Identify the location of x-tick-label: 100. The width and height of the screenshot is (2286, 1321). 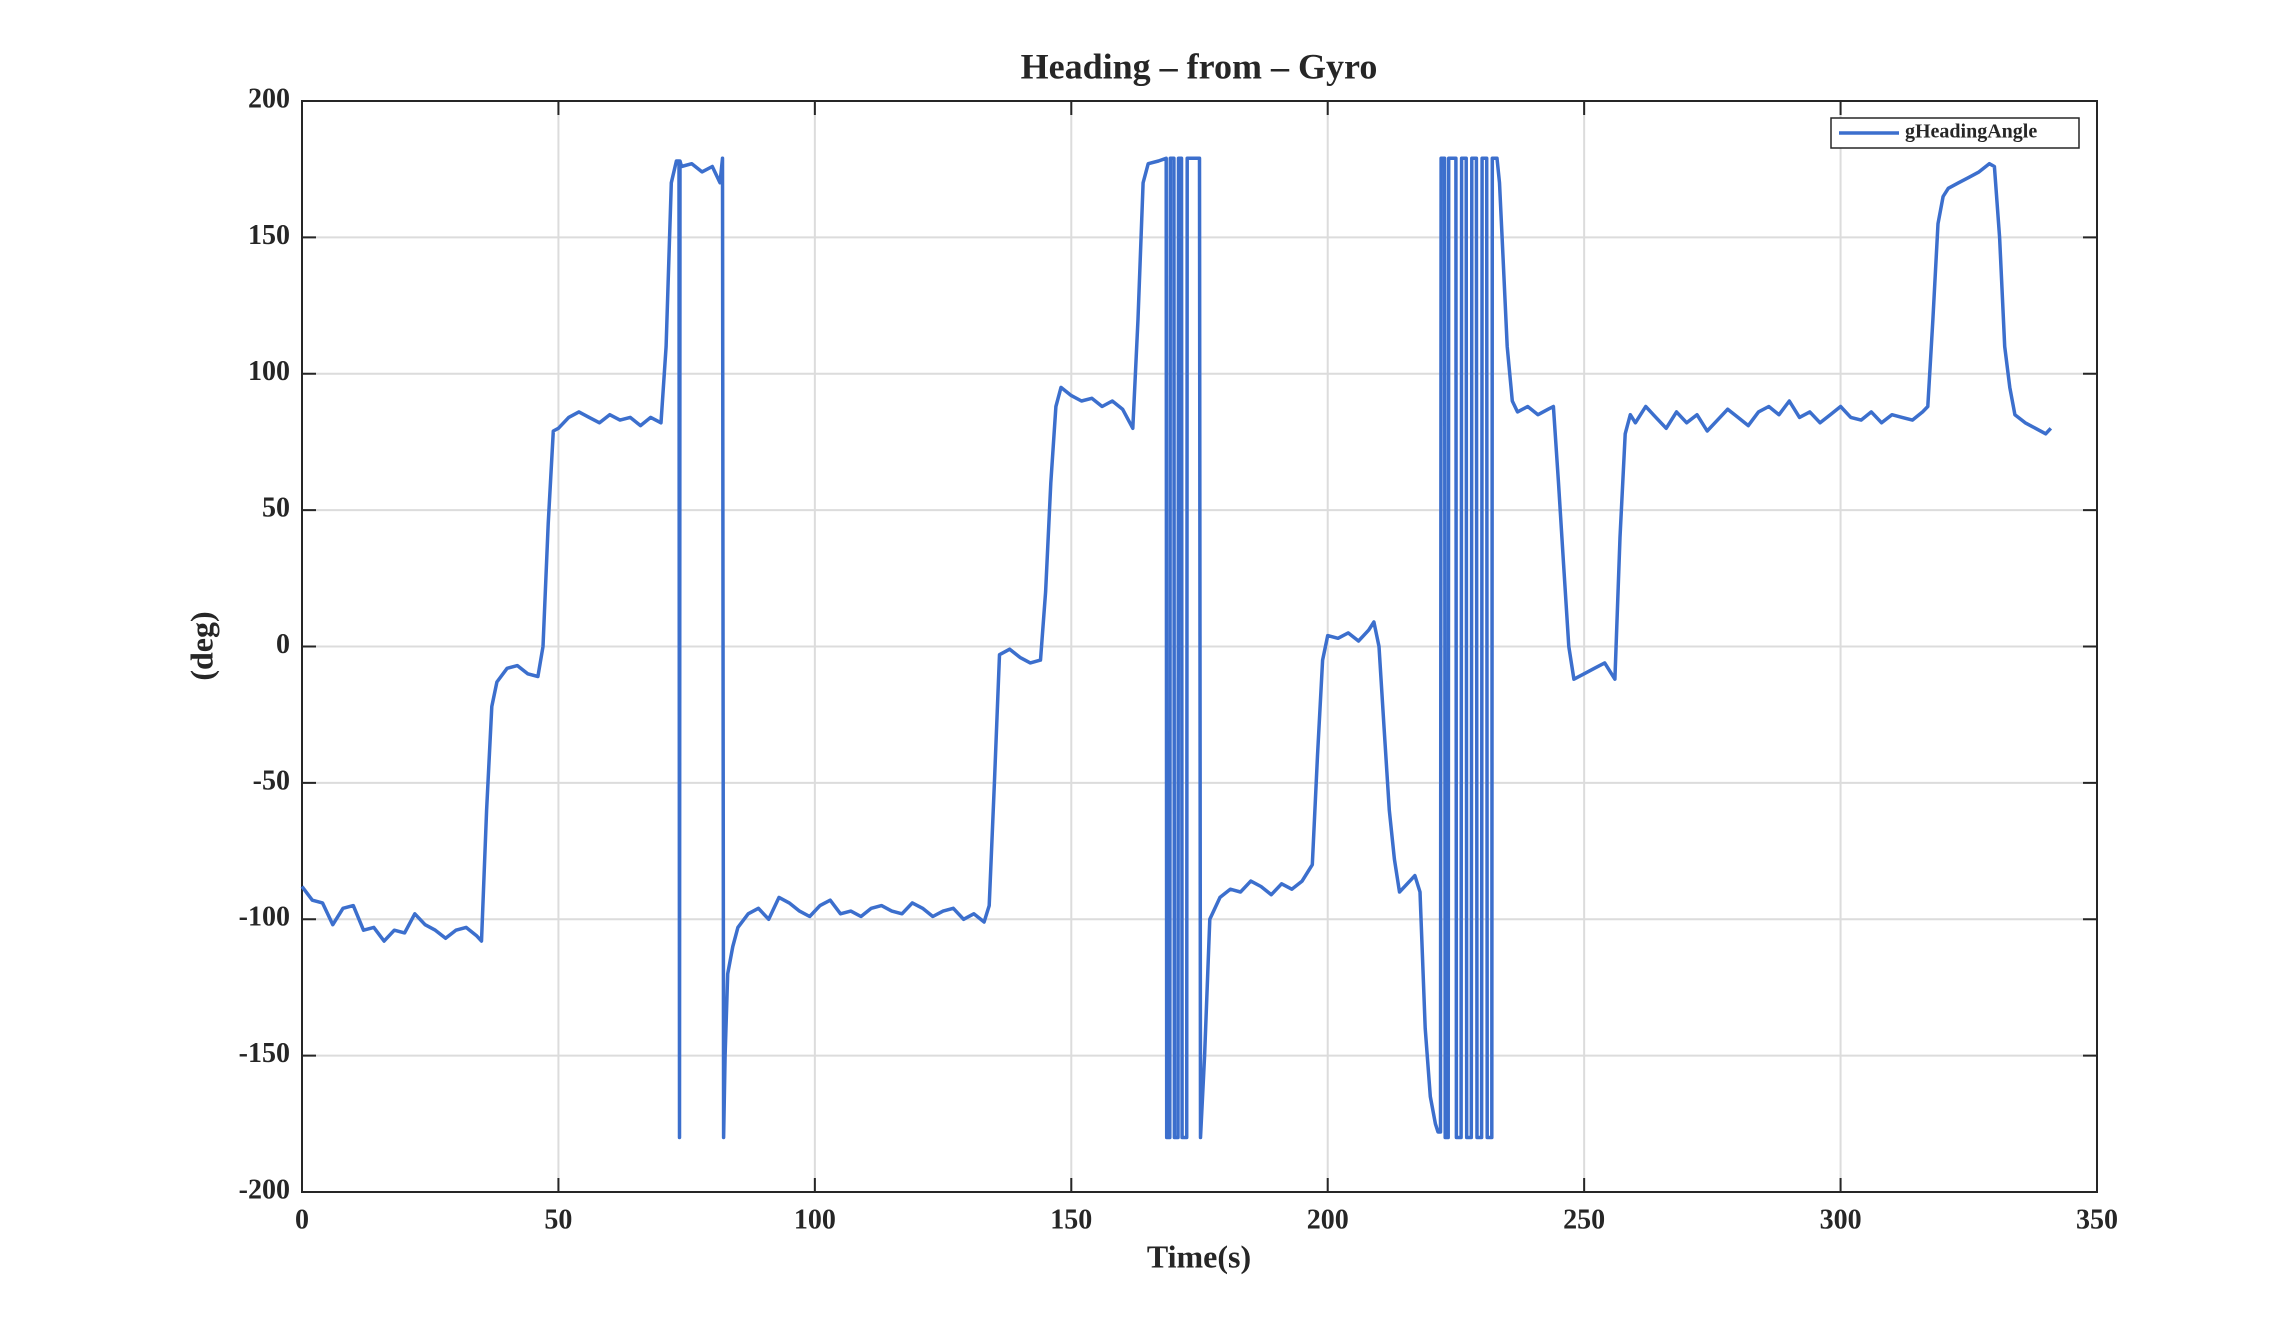
(815, 1219).